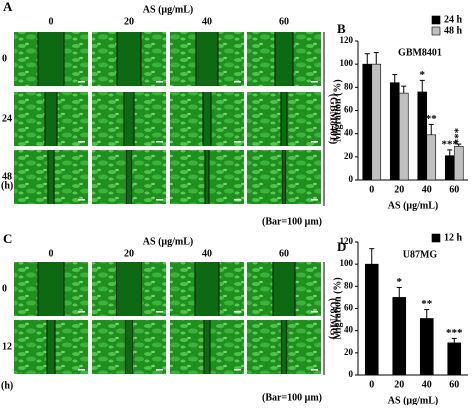  Describe the element at coordinates (8, 7) in the screenshot. I see `panel-letter: A` at that location.